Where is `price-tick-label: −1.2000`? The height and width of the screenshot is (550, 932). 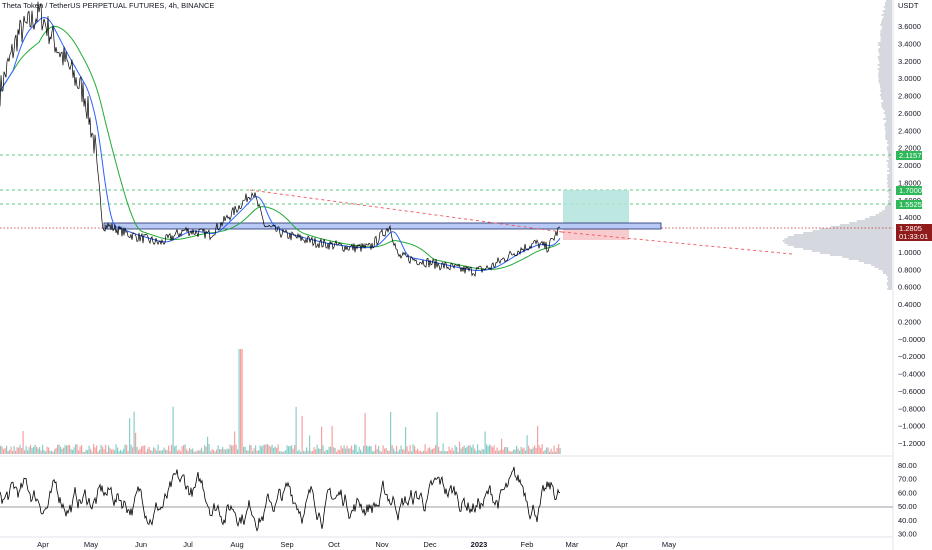 price-tick-label: −1.2000 is located at coordinates (911, 443).